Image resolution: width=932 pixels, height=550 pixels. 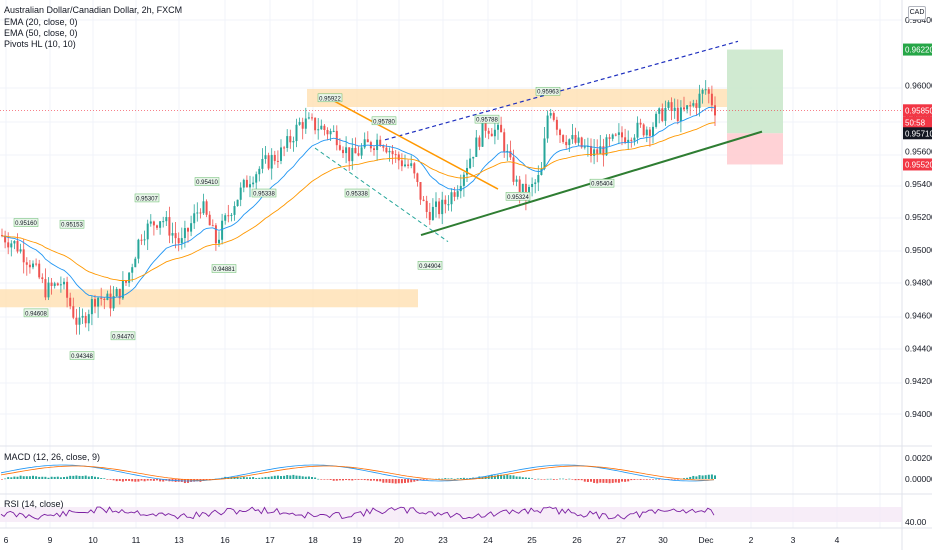 What do you see at coordinates (357, 540) in the screenshot?
I see `time-tick: 19` at bounding box center [357, 540].